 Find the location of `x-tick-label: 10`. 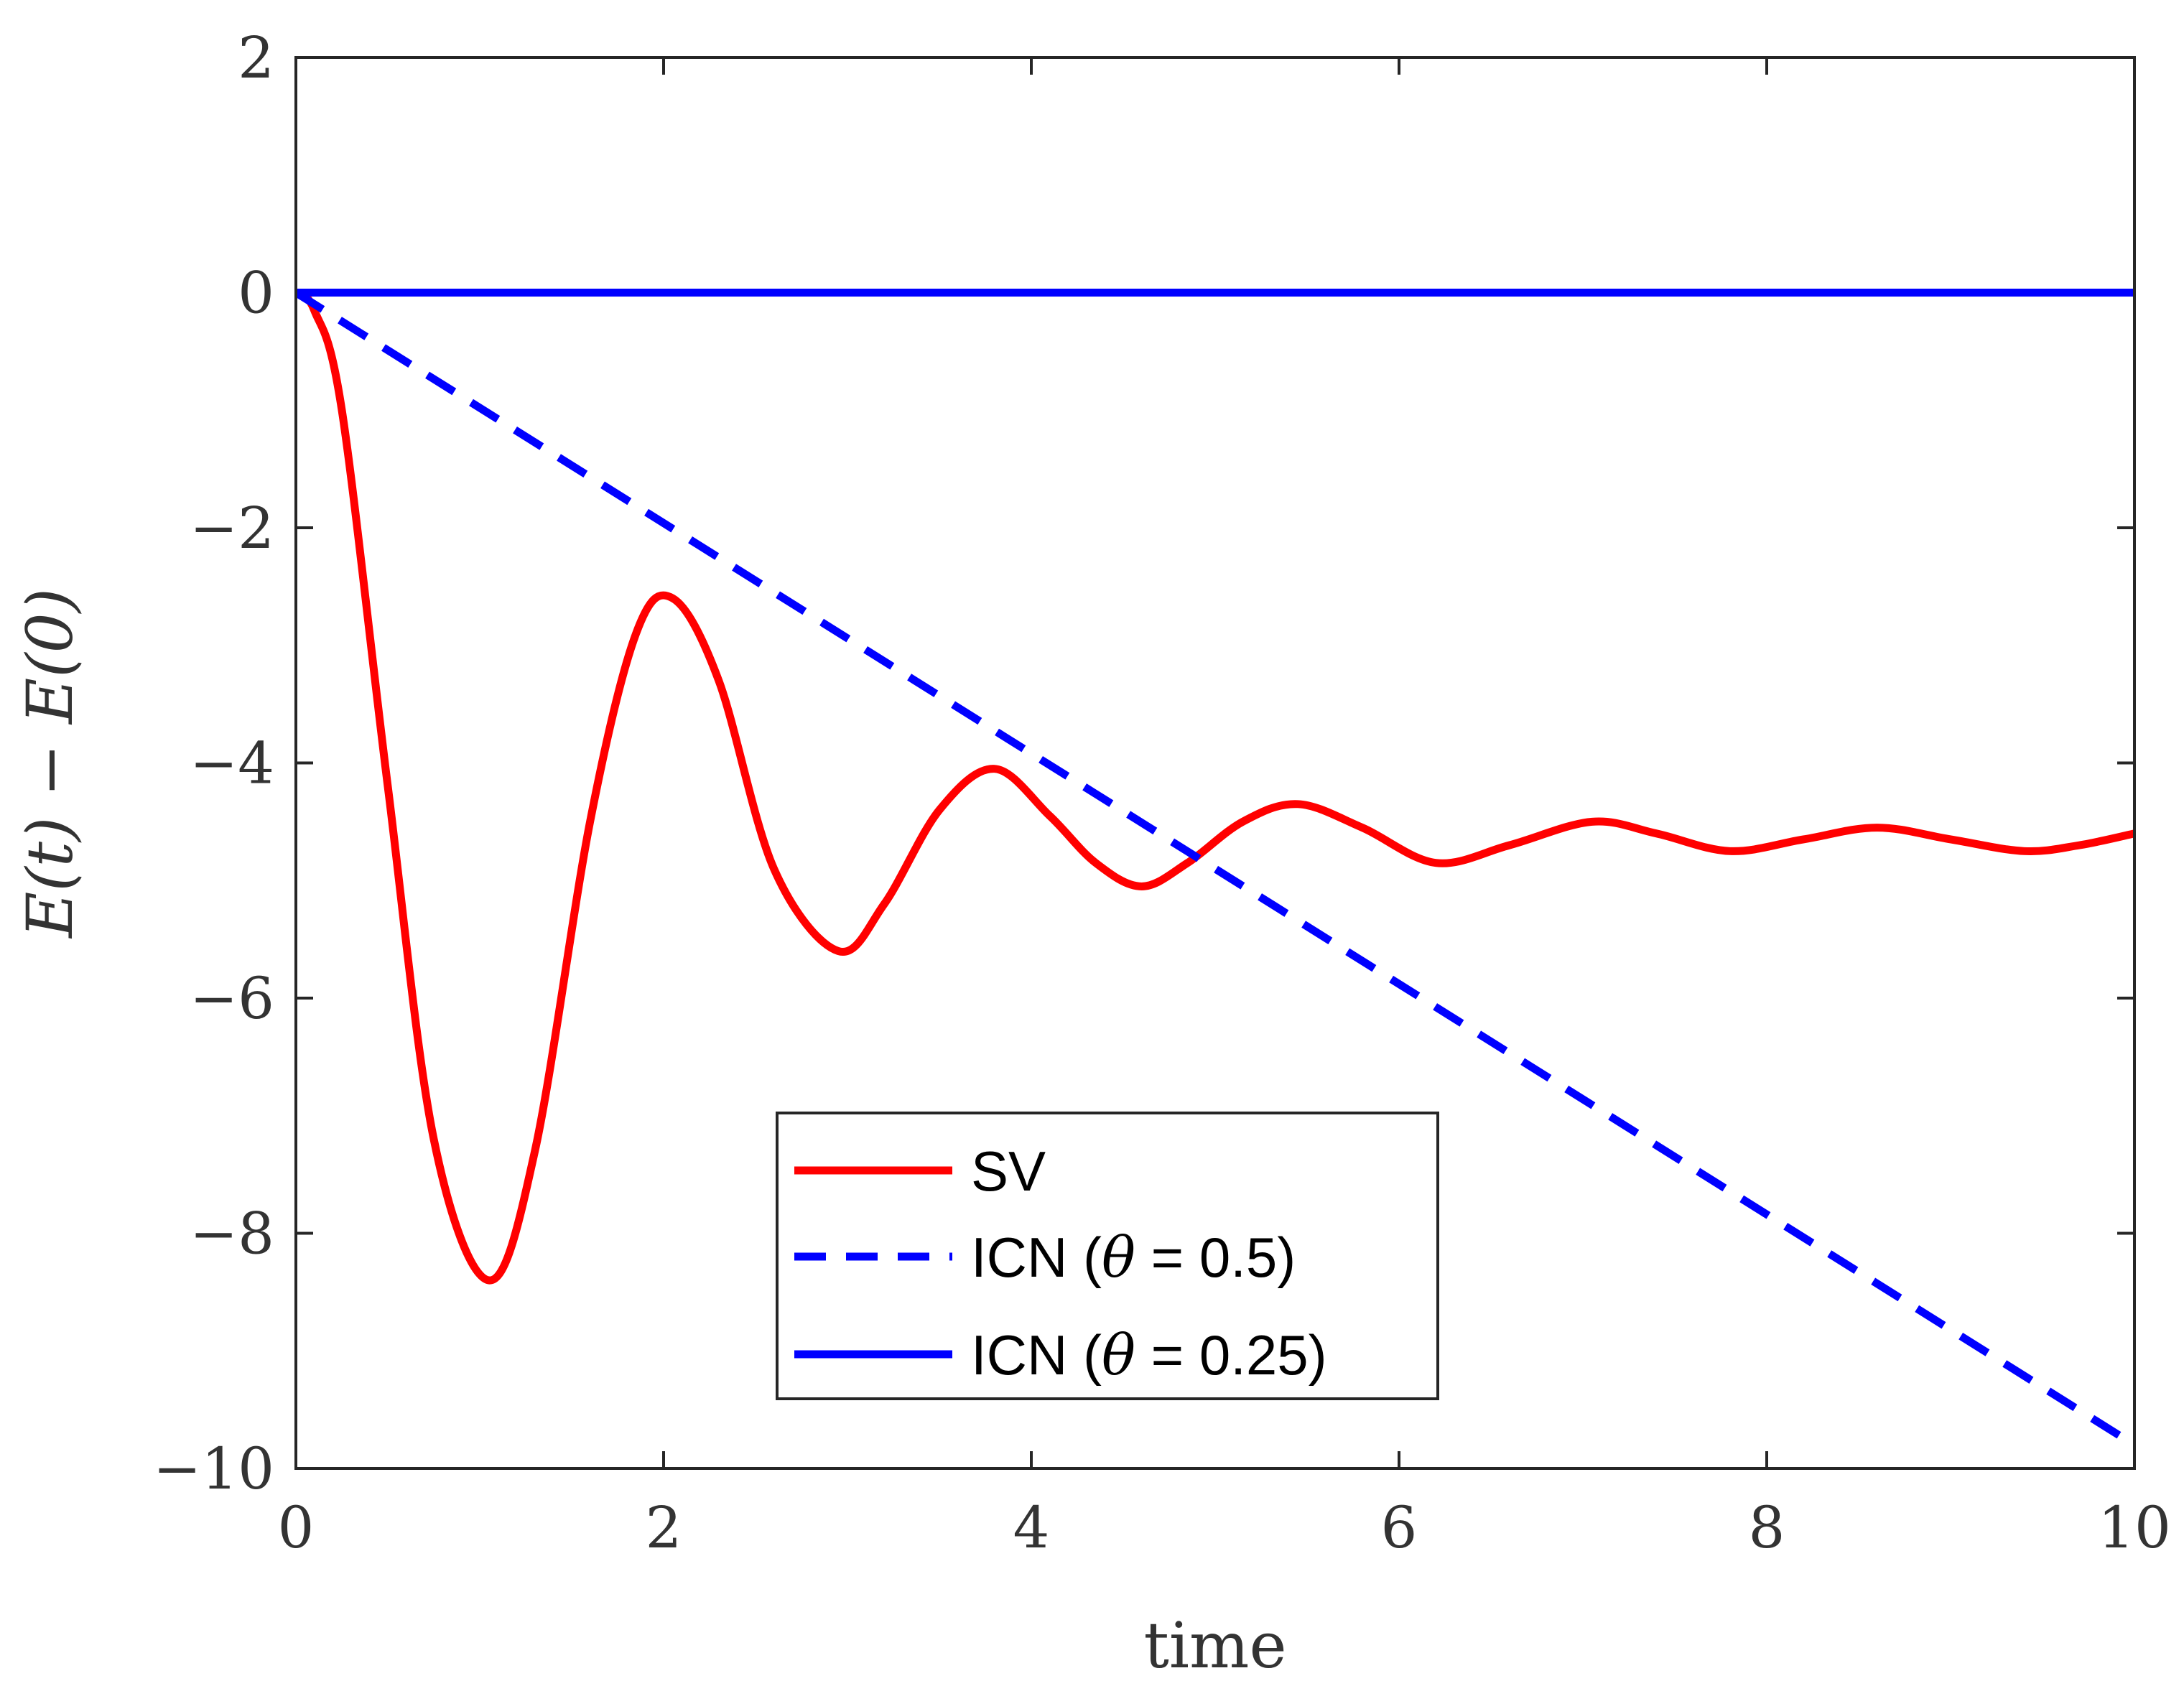

x-tick-label: 10 is located at coordinates (2134, 1527).